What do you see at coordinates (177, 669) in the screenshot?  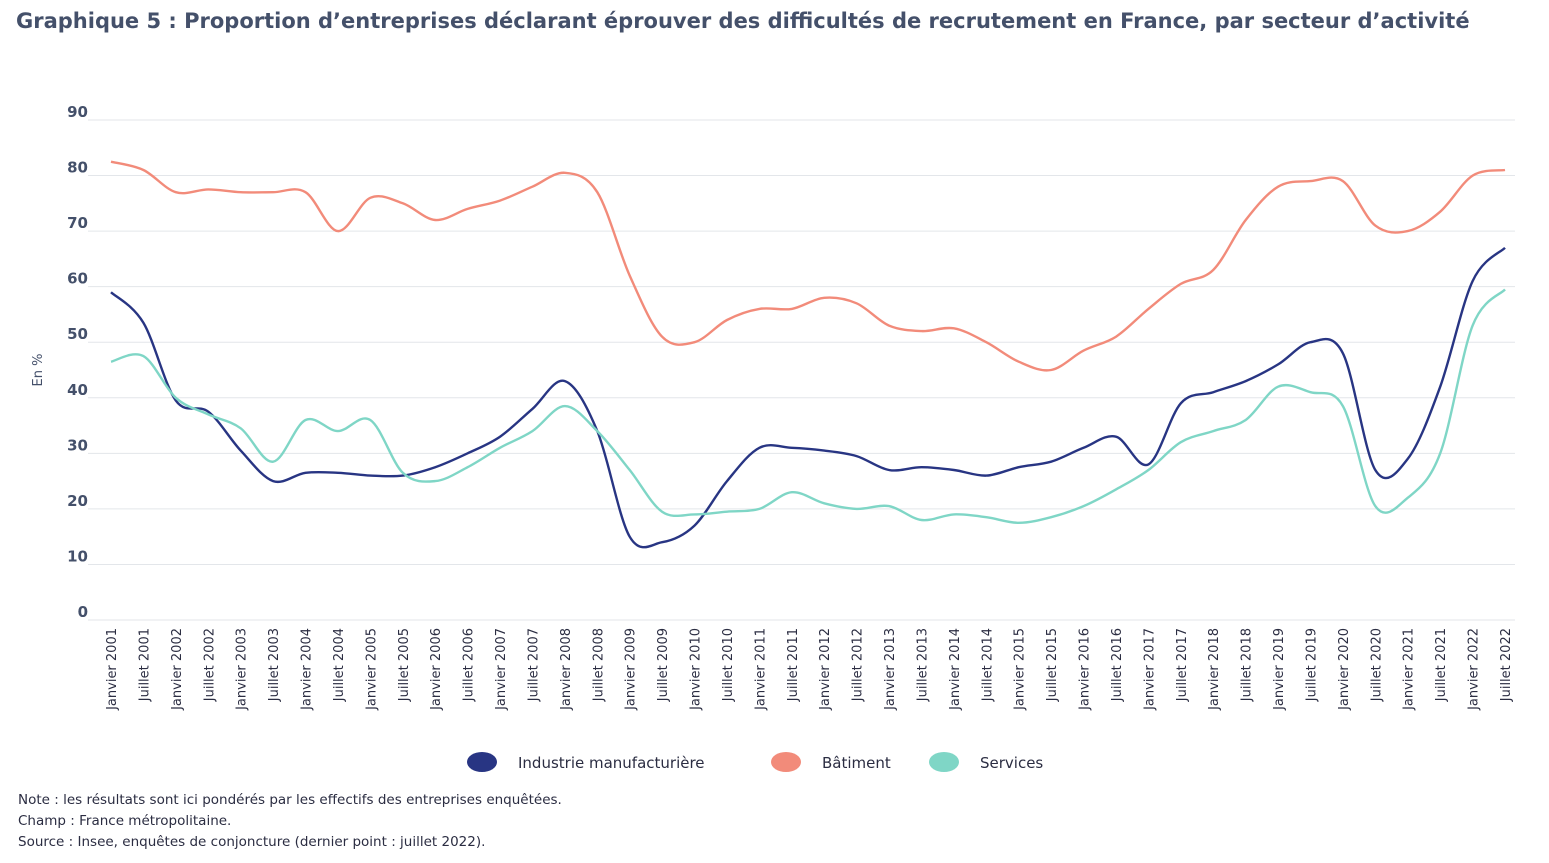 I see `x-tick-label: Janvier 2002` at bounding box center [177, 669].